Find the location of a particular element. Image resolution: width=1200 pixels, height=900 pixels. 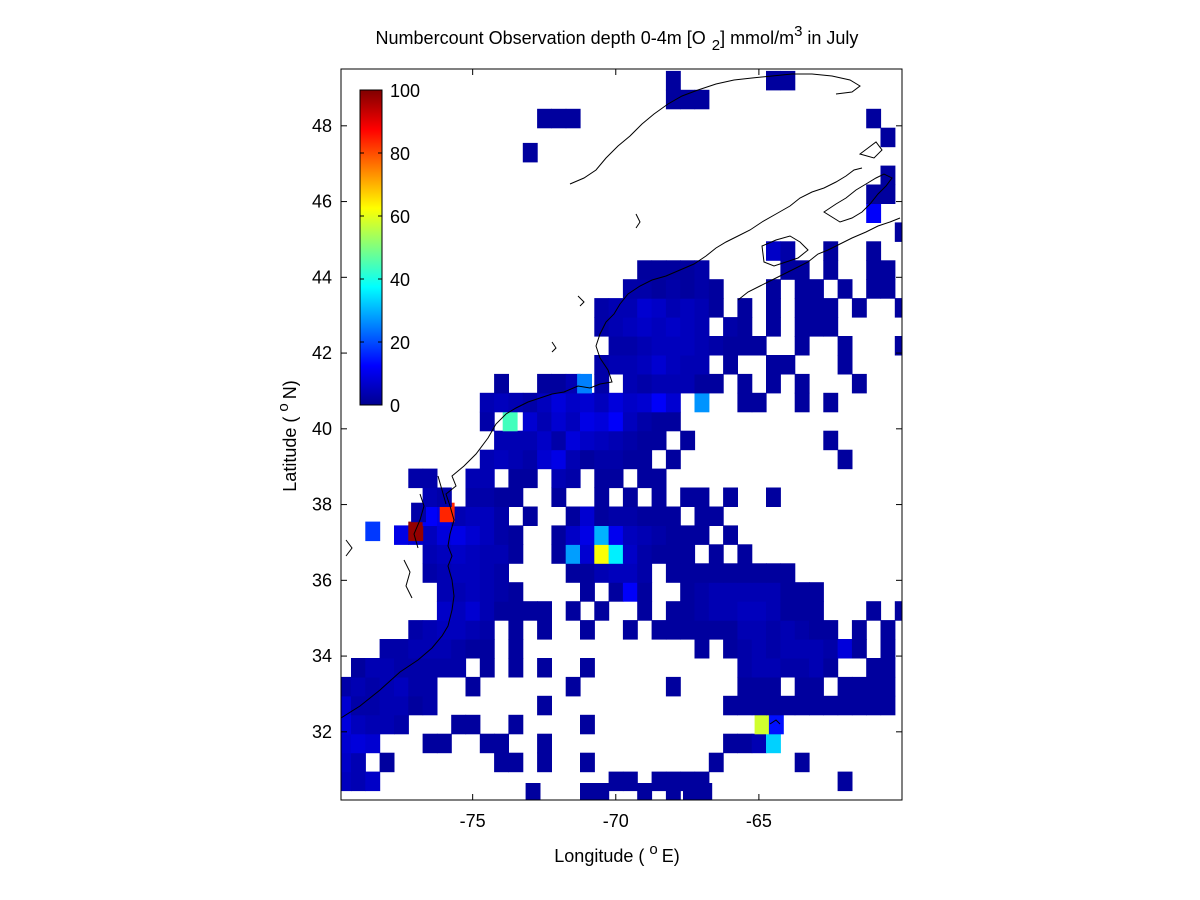

x-axis-label-pre: Longitude ( is located at coordinates (601, 856).